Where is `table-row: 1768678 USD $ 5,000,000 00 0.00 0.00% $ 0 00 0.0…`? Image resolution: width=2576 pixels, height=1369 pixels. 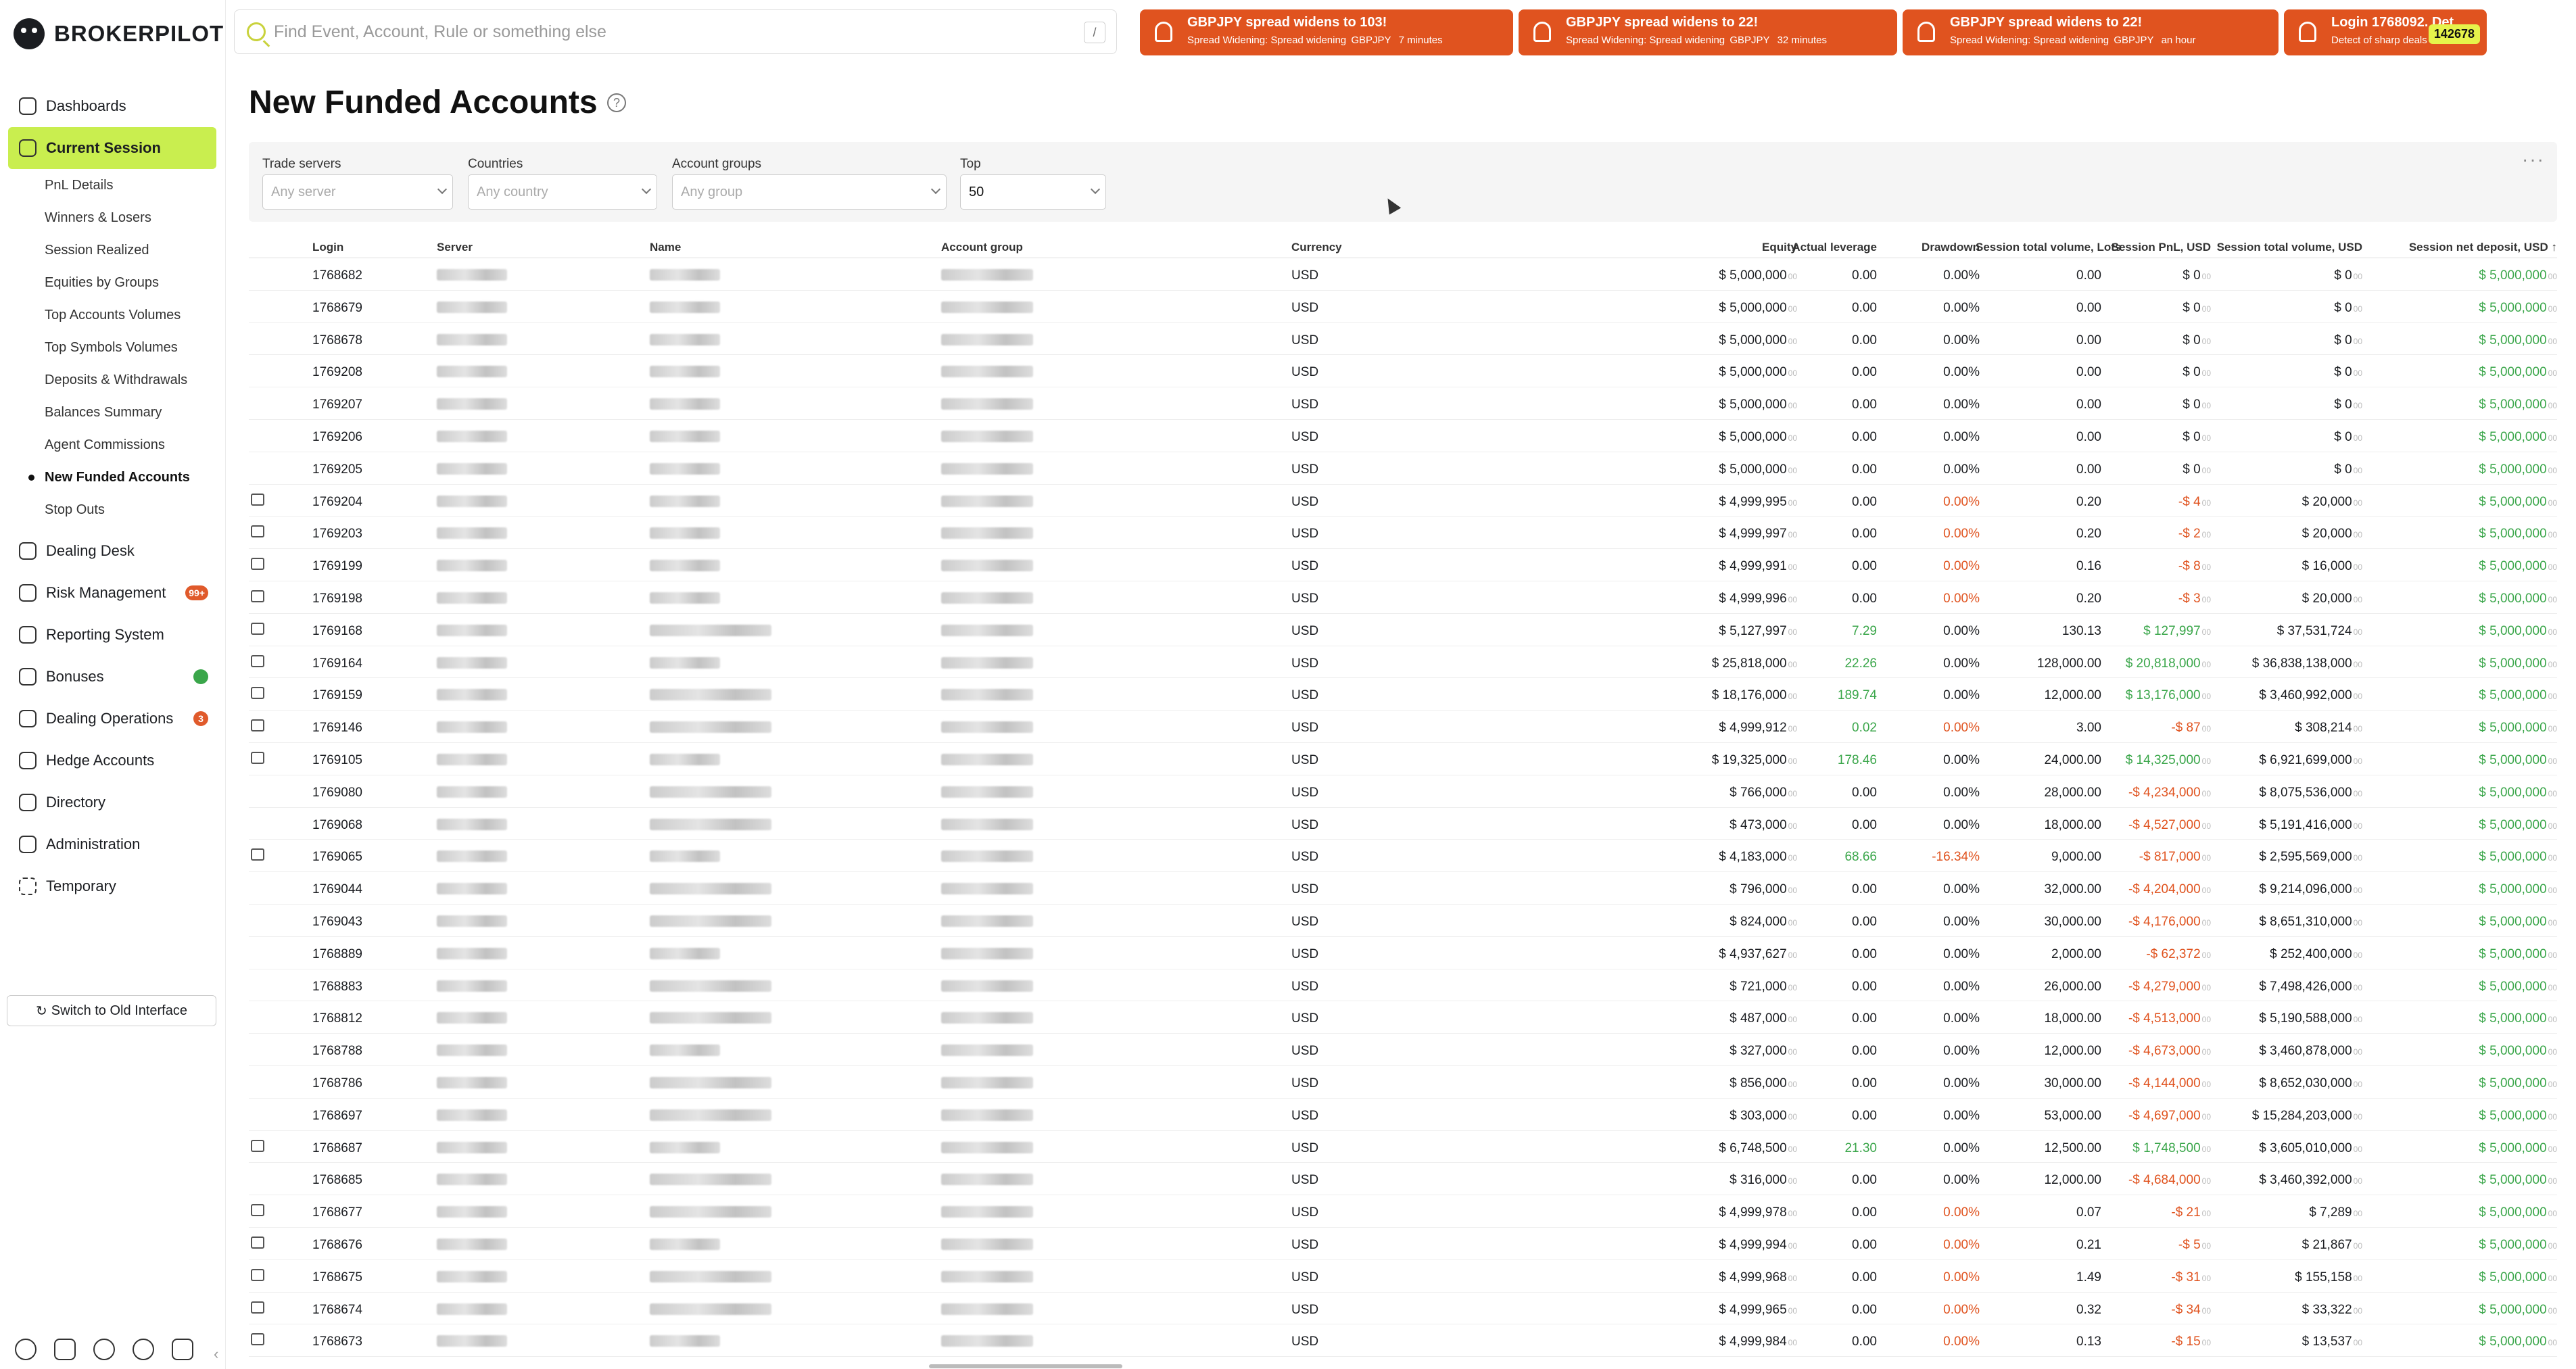
table-row: 1768678 USD $ 5,000,000 00 0.00 0.00% $ 0 00 0.0… is located at coordinates (1403, 339).